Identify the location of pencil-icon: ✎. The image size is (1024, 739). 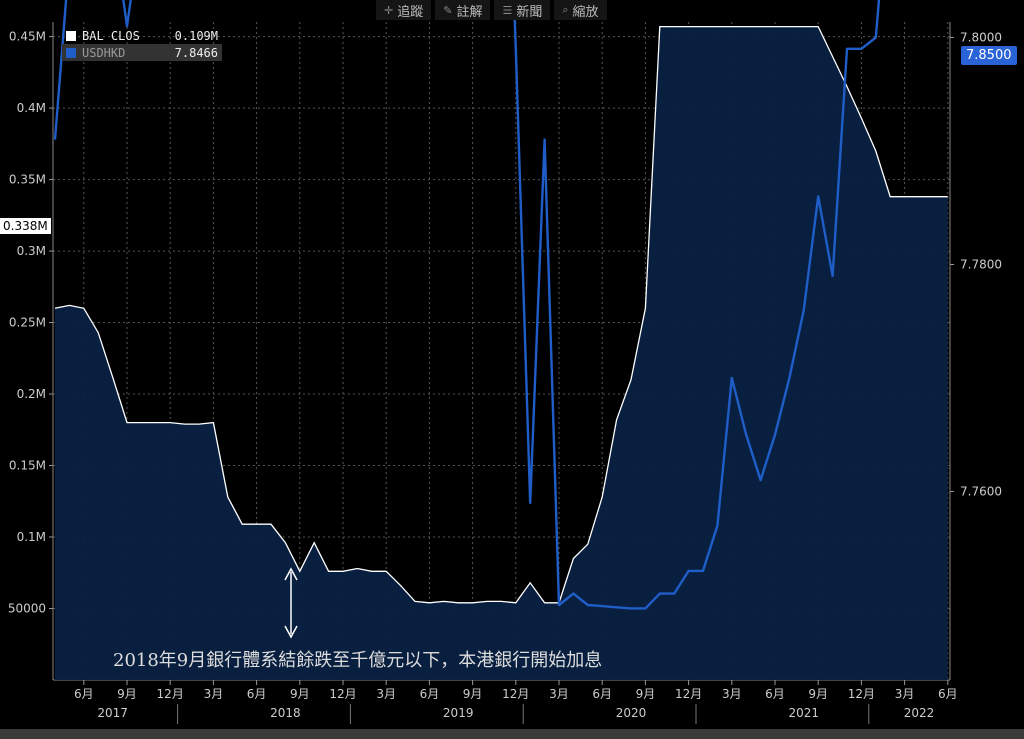
(448, 10).